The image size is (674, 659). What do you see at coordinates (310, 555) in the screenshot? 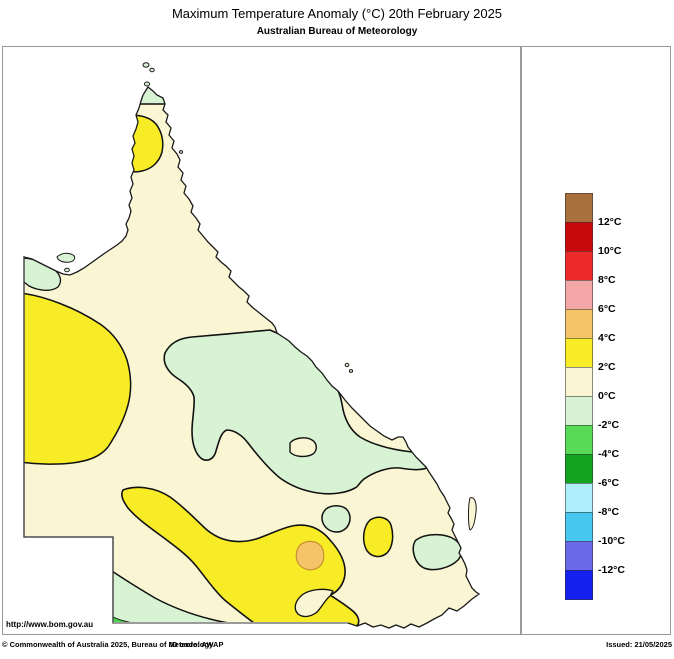
I see `region-orange-spot` at bounding box center [310, 555].